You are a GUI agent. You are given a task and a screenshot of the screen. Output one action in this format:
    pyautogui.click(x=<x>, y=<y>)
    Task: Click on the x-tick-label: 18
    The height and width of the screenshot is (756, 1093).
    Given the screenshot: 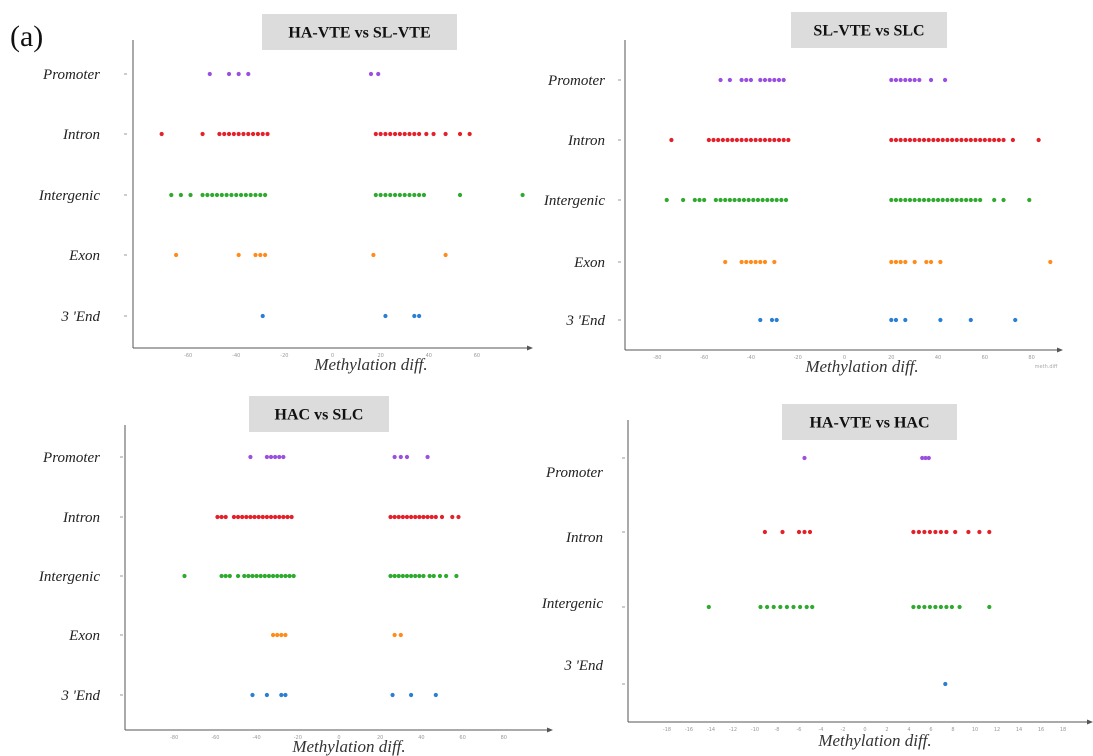 What is the action you would take?
    pyautogui.click(x=1063, y=730)
    